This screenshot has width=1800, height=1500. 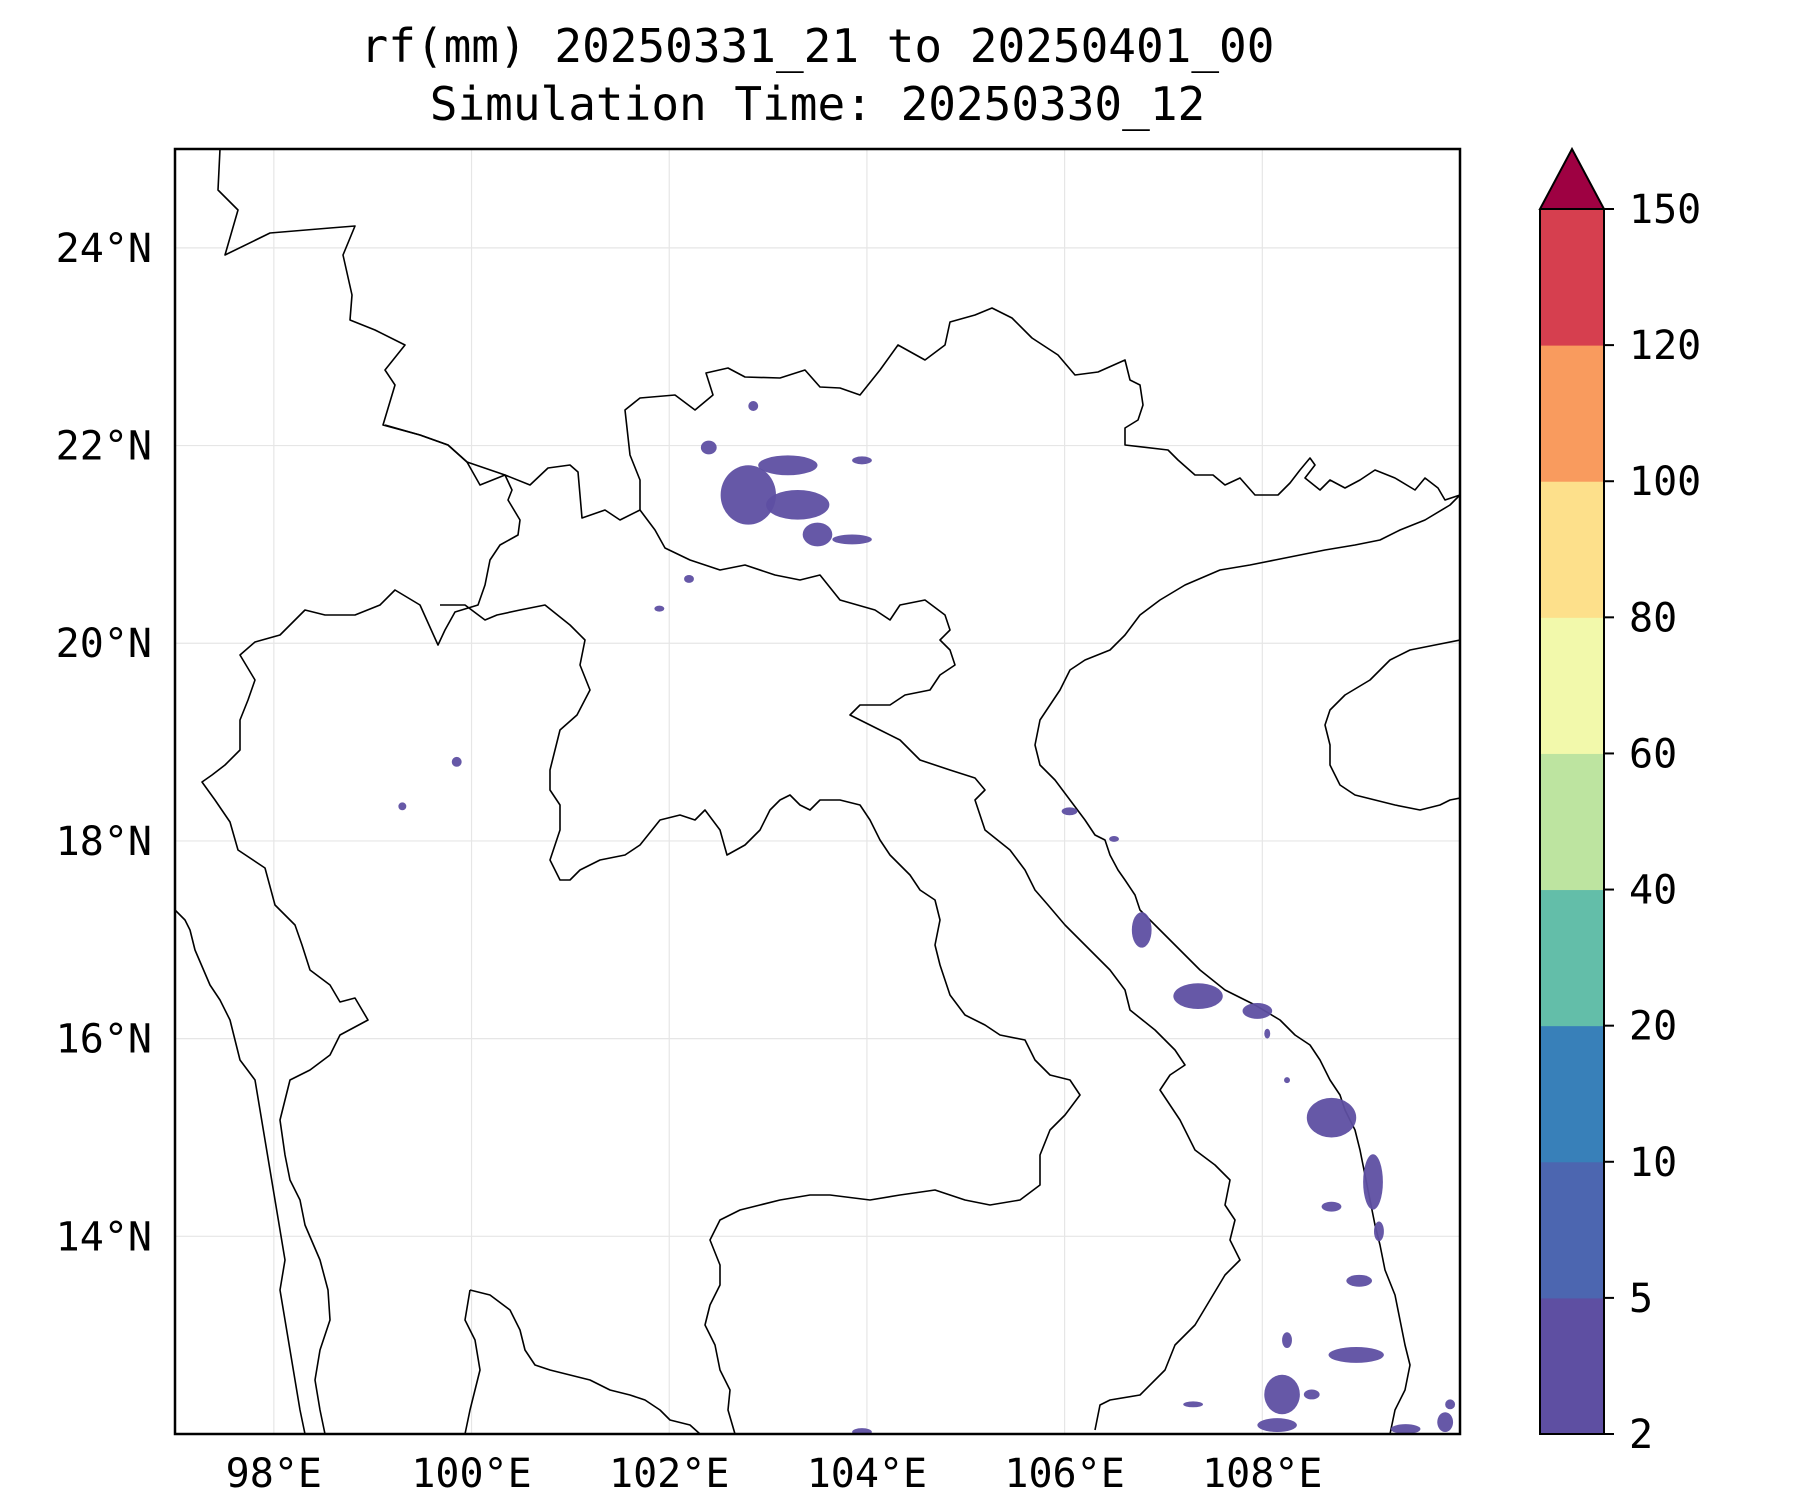 What do you see at coordinates (867, 1474) in the screenshot?
I see `lon-tick-label: 104°E` at bounding box center [867, 1474].